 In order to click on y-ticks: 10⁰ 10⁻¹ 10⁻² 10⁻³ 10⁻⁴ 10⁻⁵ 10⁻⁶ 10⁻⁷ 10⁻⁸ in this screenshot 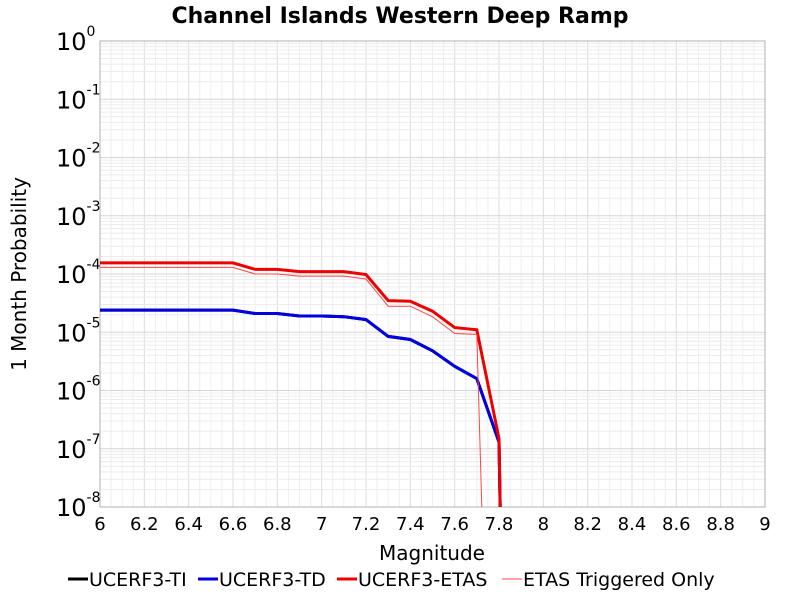, I will do `click(78, 273)`.